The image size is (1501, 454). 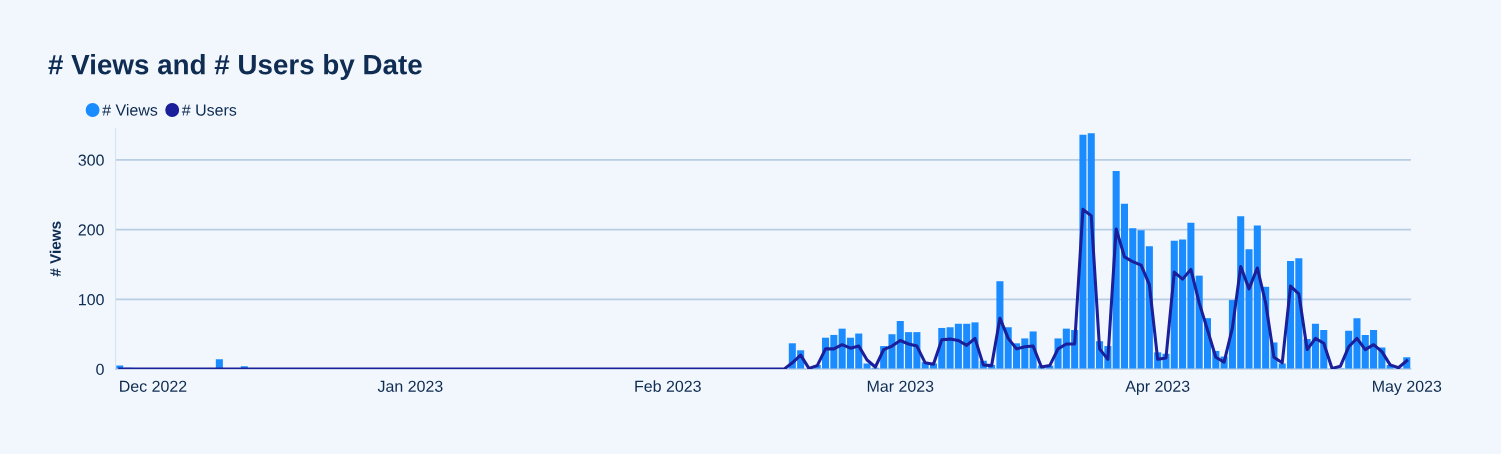 I want to click on x-tick-label: Mar 2023, so click(x=900, y=386).